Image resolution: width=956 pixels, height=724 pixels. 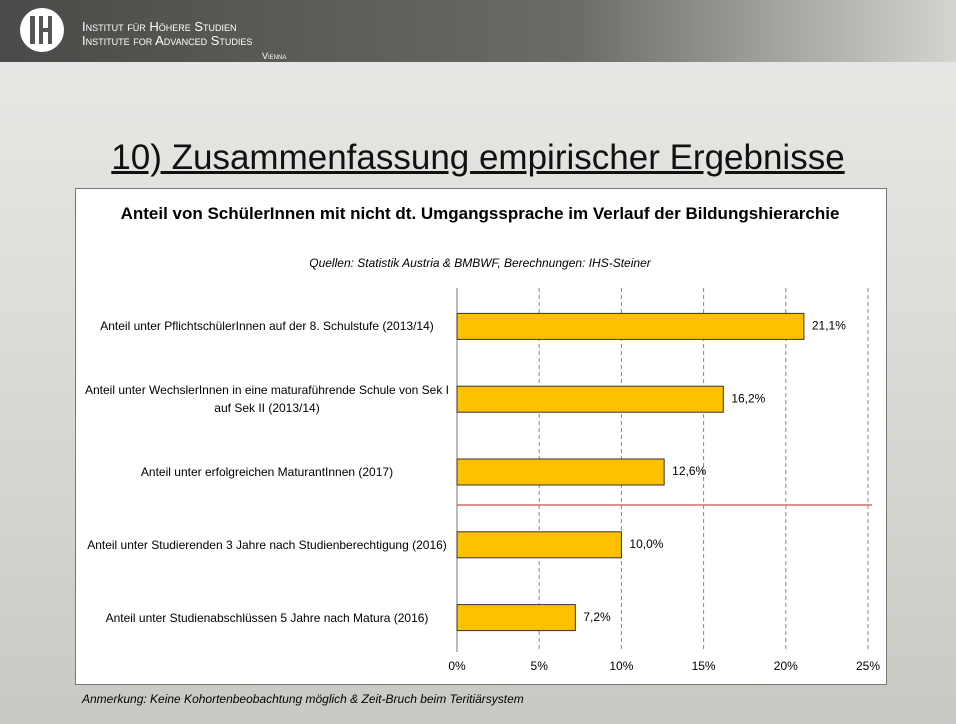 I want to click on header-text: Vienna, so click(x=274, y=56).